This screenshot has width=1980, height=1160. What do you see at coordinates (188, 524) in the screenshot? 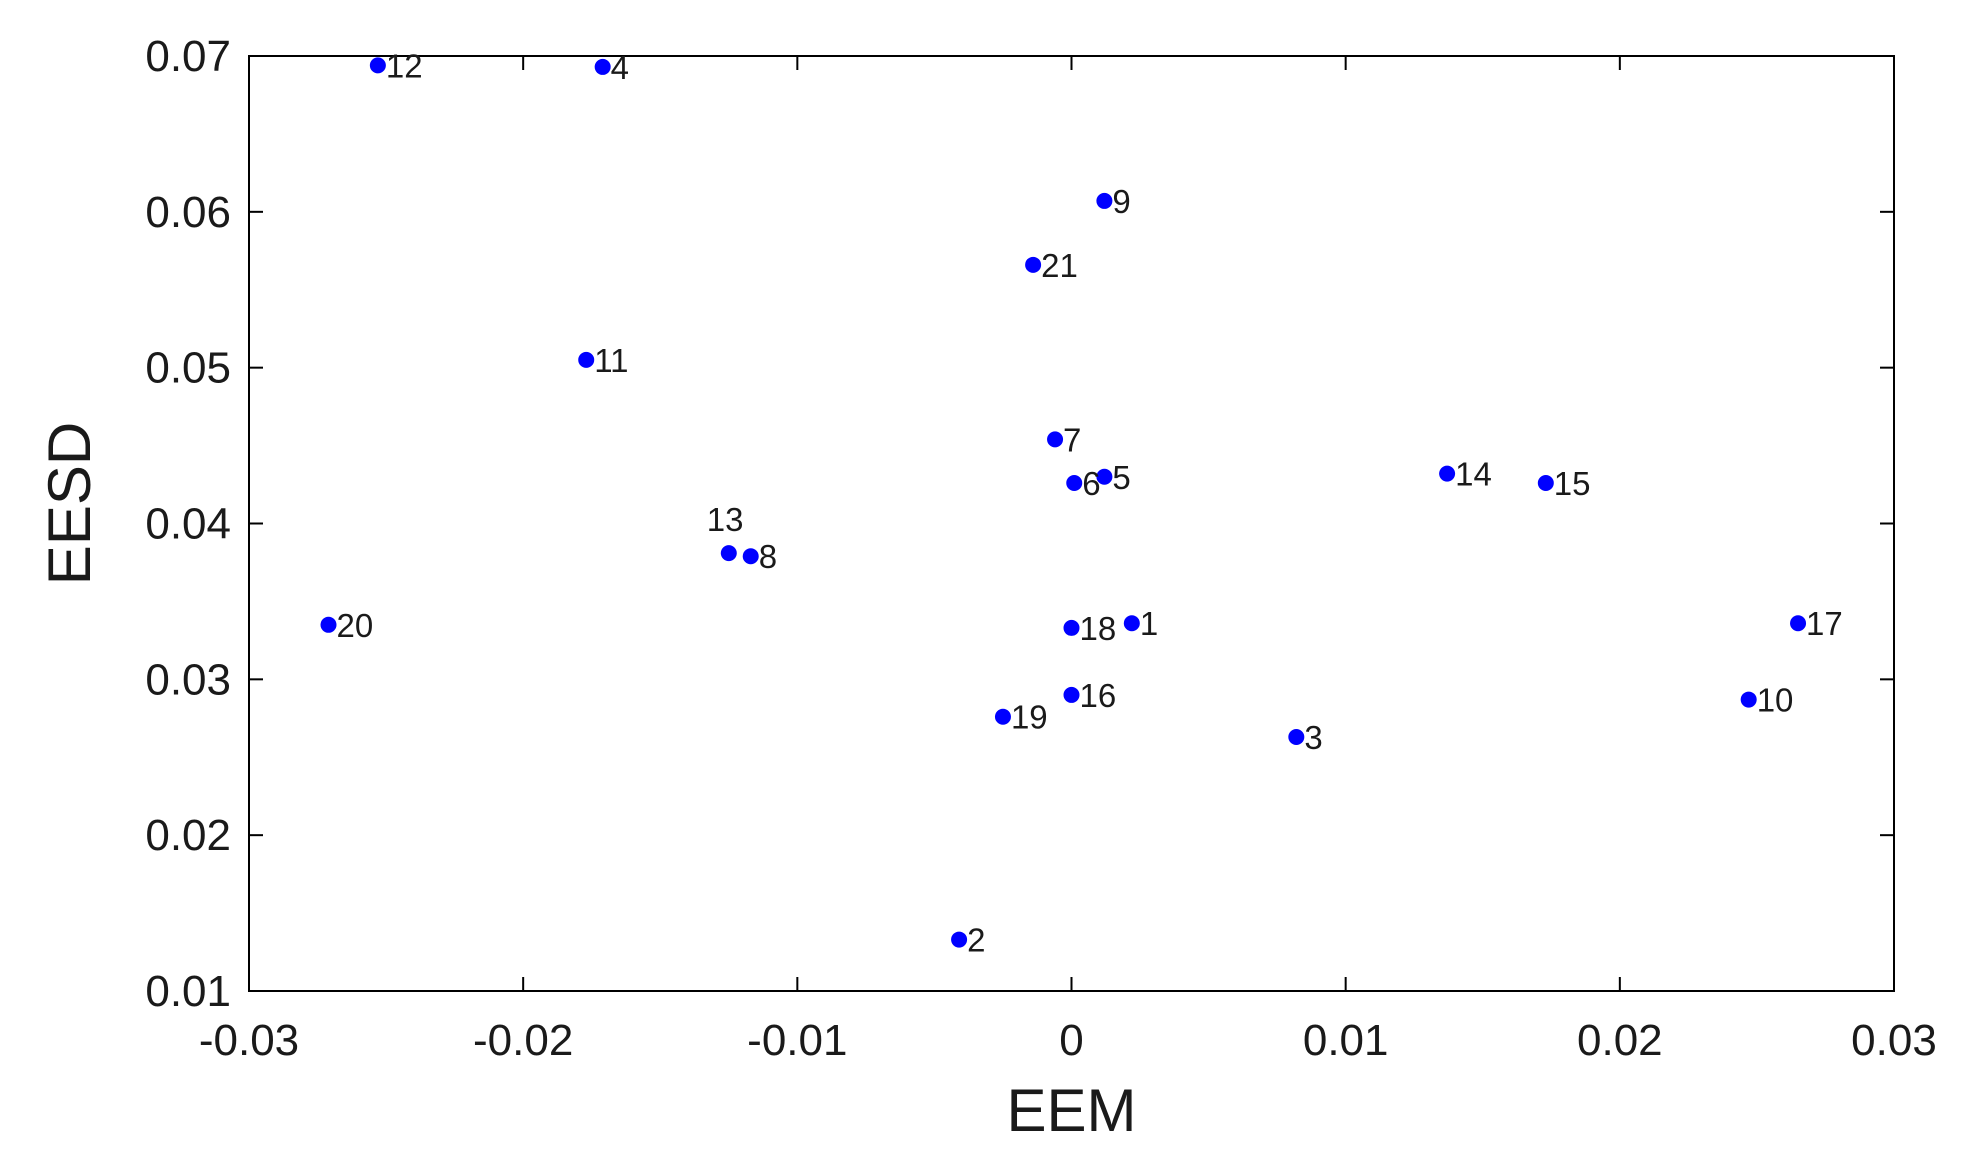
I see `y-tick-label: 0.04` at bounding box center [188, 524].